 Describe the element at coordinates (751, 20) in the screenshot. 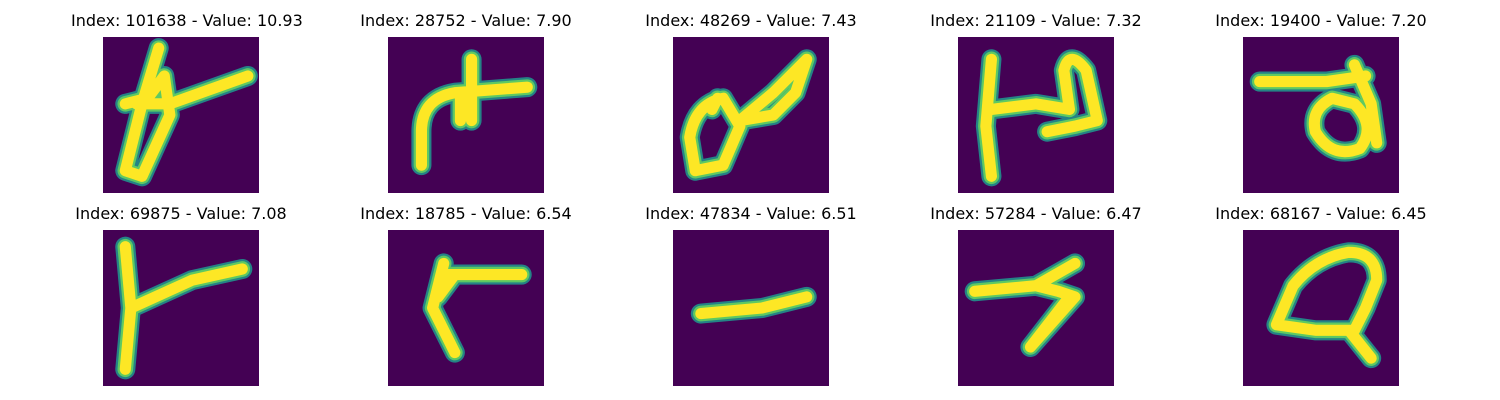

I see `panel-title: Index: 48269 - Value: 7.43` at that location.